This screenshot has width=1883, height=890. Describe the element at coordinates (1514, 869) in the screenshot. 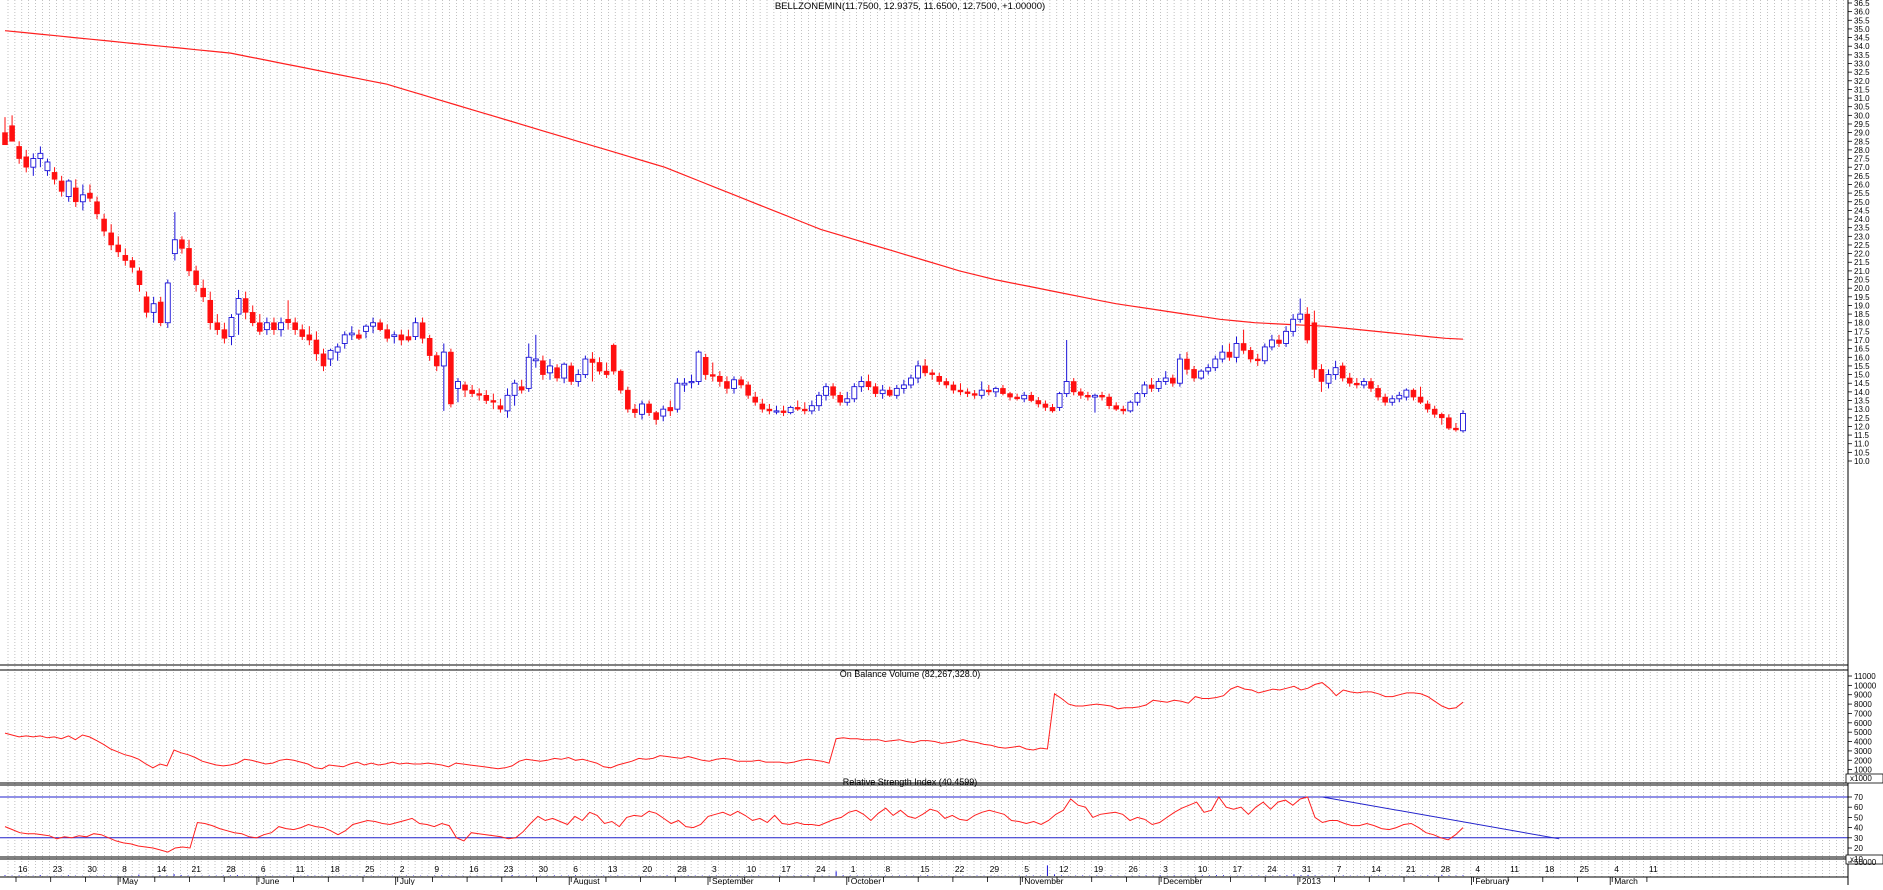

I see `x-day-label: 11` at that location.